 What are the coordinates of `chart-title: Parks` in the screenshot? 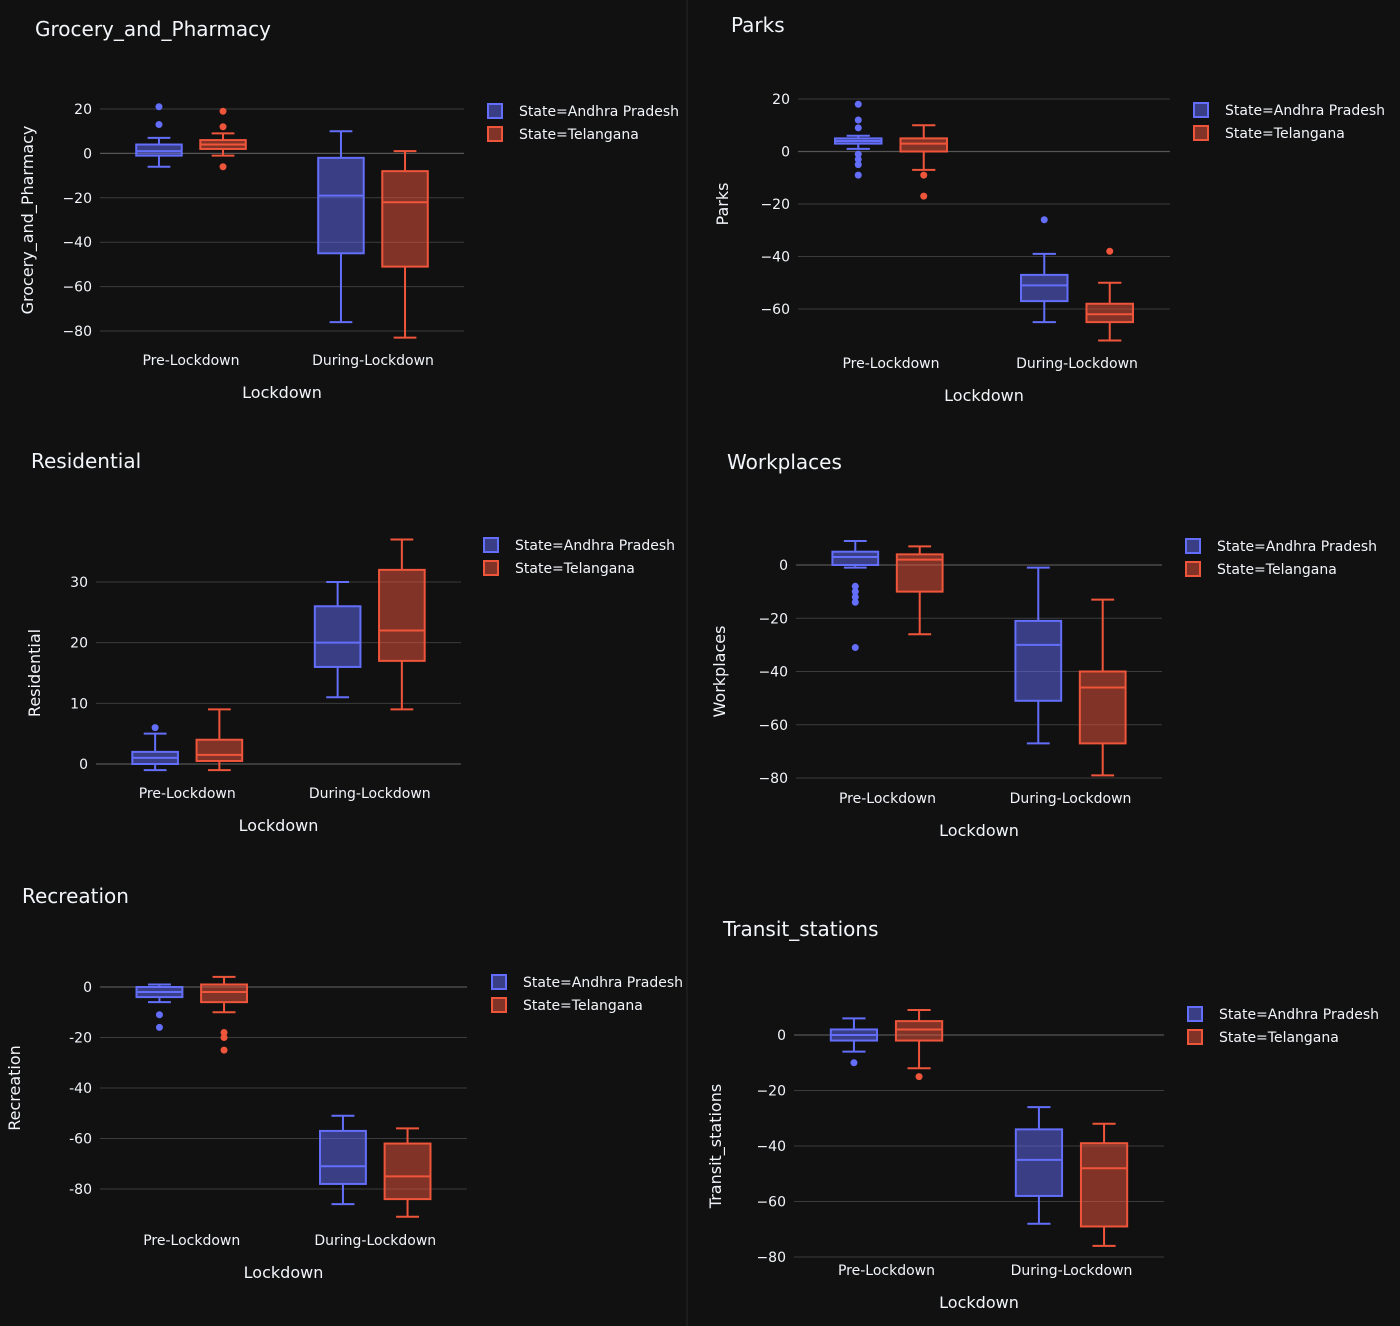 It's located at (758, 25).